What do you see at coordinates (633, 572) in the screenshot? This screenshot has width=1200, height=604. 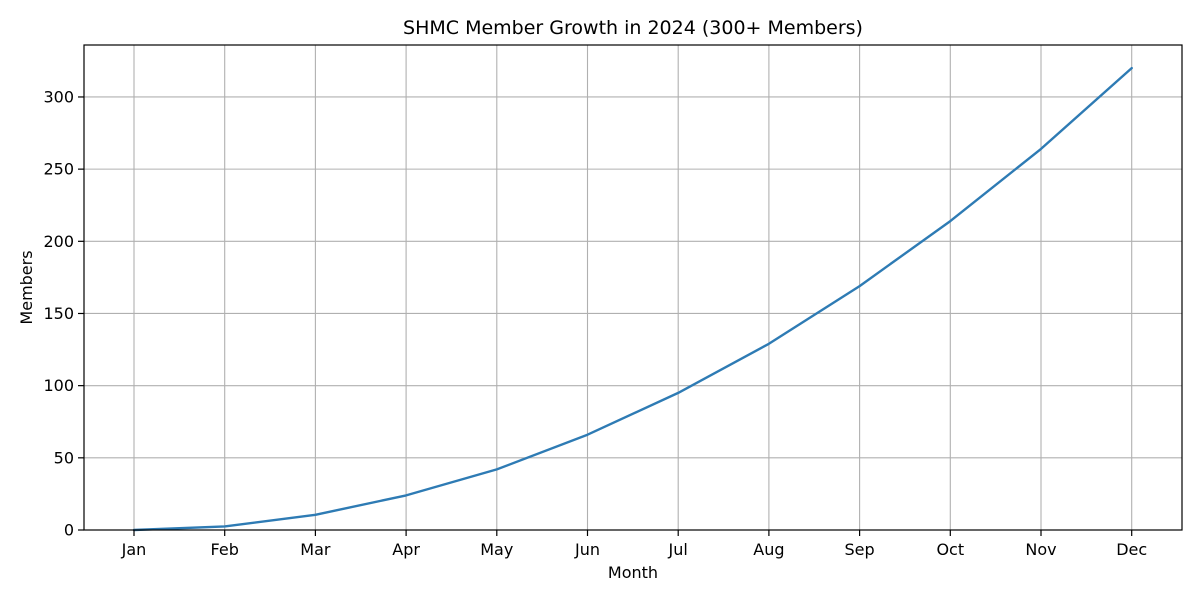 I see `x-axis-label: Month` at bounding box center [633, 572].